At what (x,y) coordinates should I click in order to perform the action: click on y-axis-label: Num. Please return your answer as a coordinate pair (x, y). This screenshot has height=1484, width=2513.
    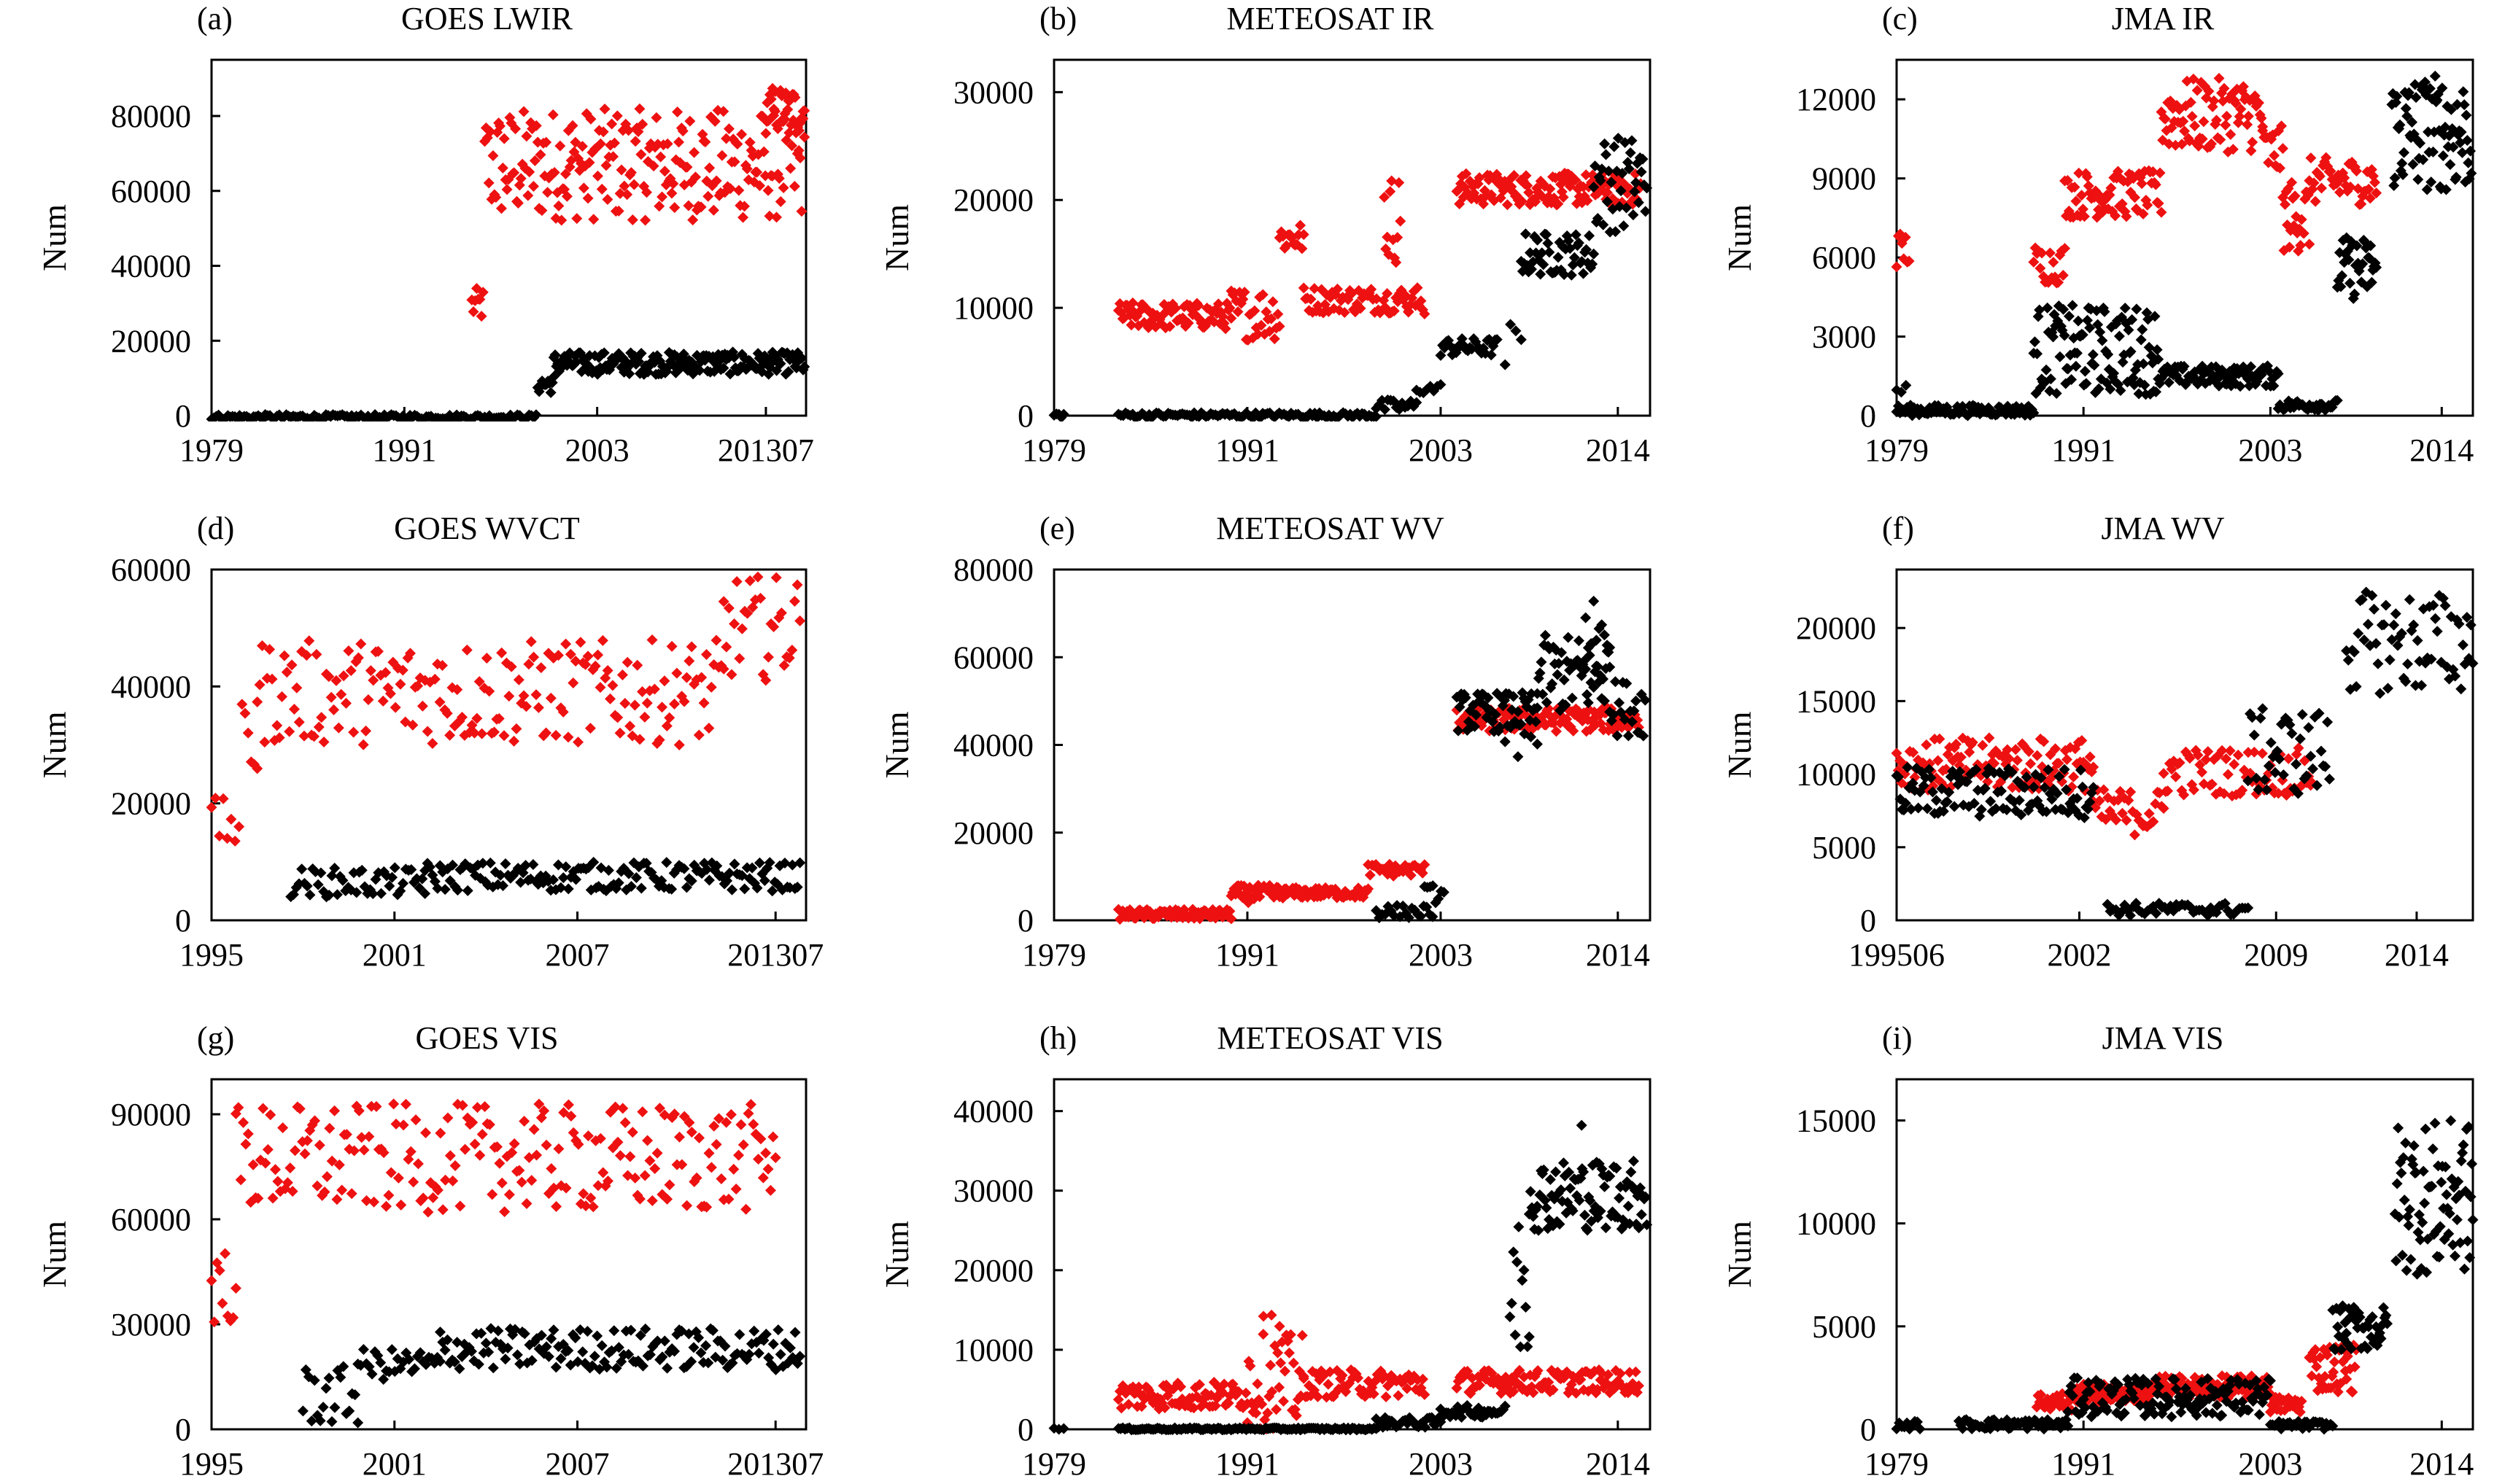
    Looking at the image, I should click on (897, 237).